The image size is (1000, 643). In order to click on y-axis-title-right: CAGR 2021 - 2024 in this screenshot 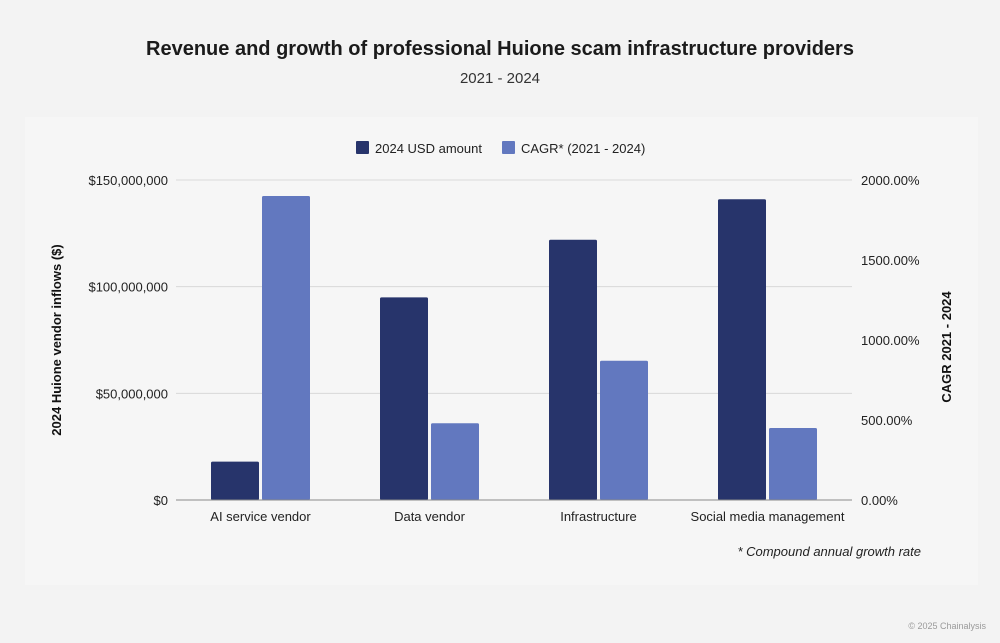, I will do `click(946, 347)`.